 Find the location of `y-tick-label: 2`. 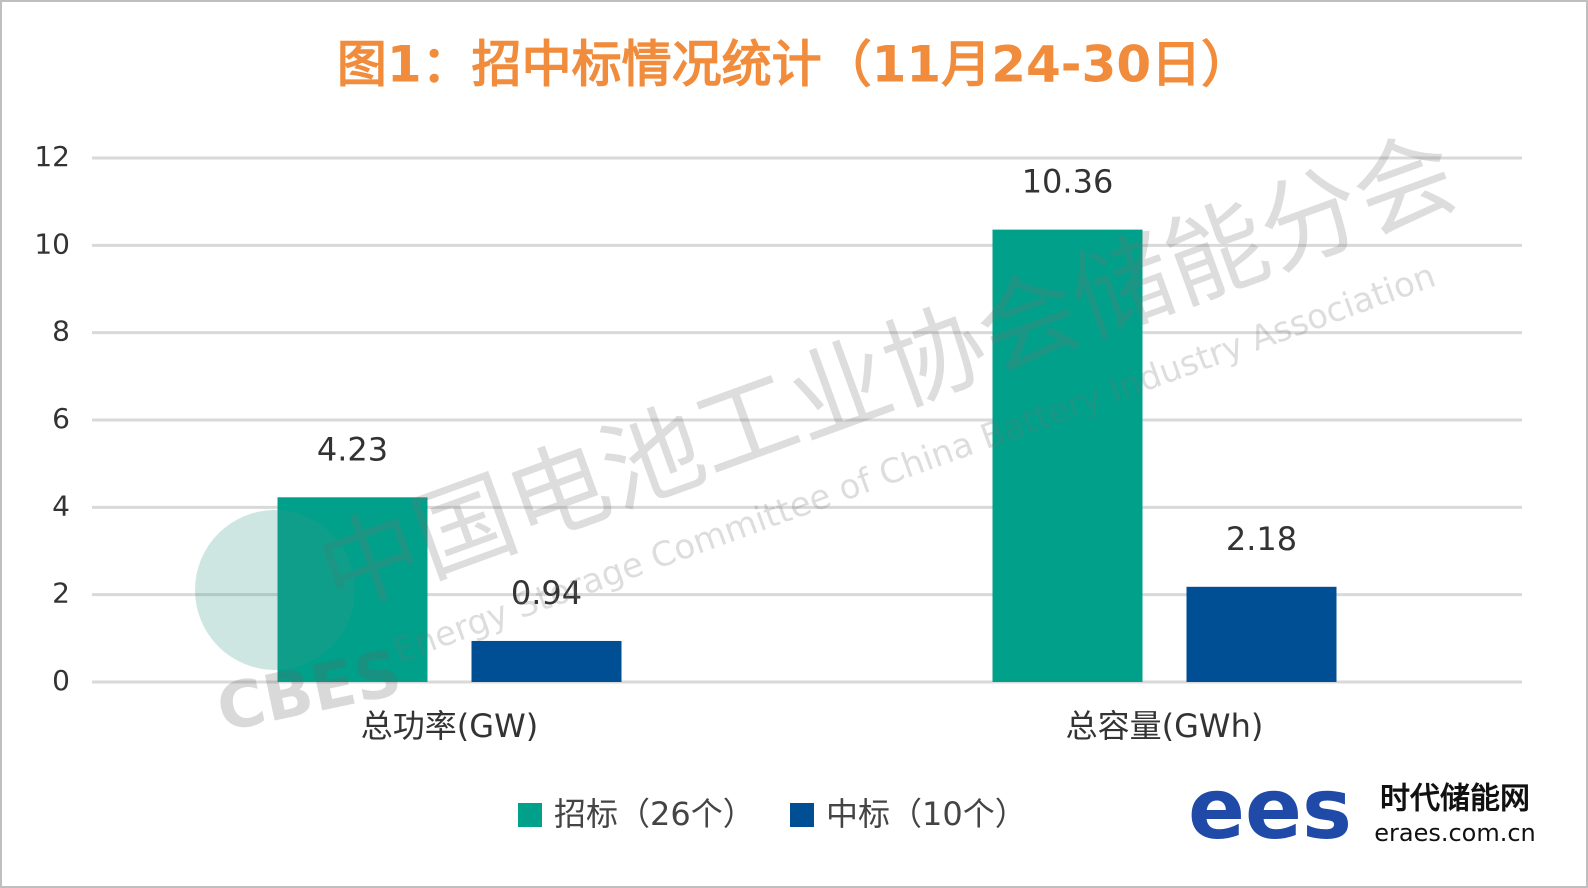

y-tick-label: 2 is located at coordinates (61, 593).